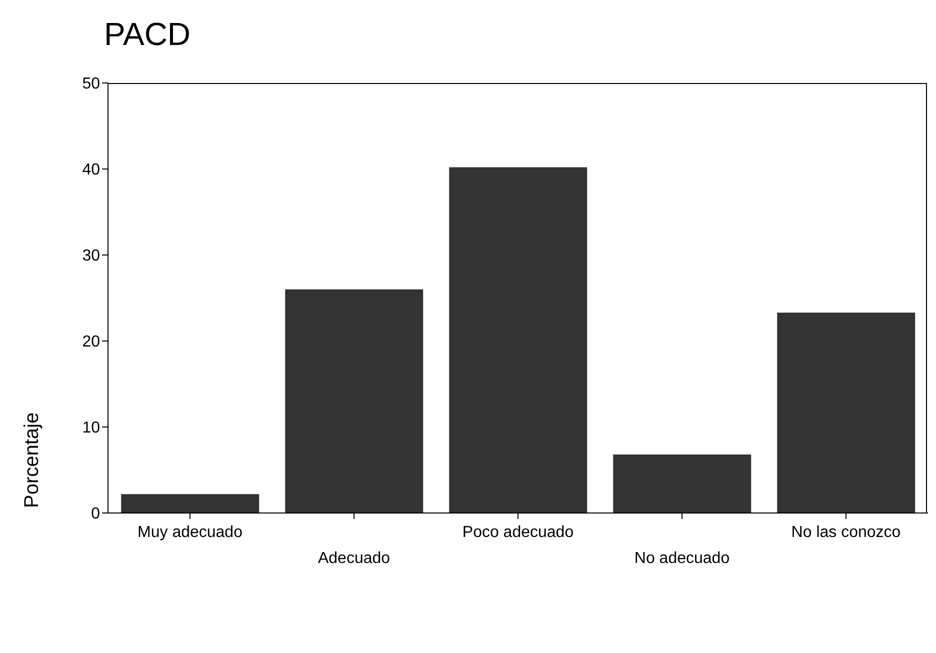 This screenshot has height=653, width=936. What do you see at coordinates (682, 558) in the screenshot?
I see `x-tick-label: No adecuado` at bounding box center [682, 558].